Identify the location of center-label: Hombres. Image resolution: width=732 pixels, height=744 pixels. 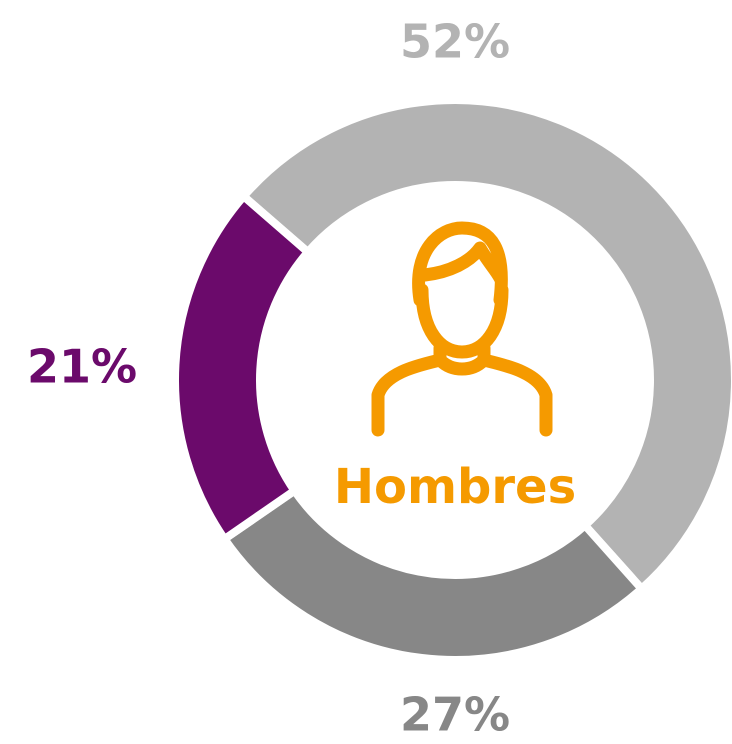
(455, 487).